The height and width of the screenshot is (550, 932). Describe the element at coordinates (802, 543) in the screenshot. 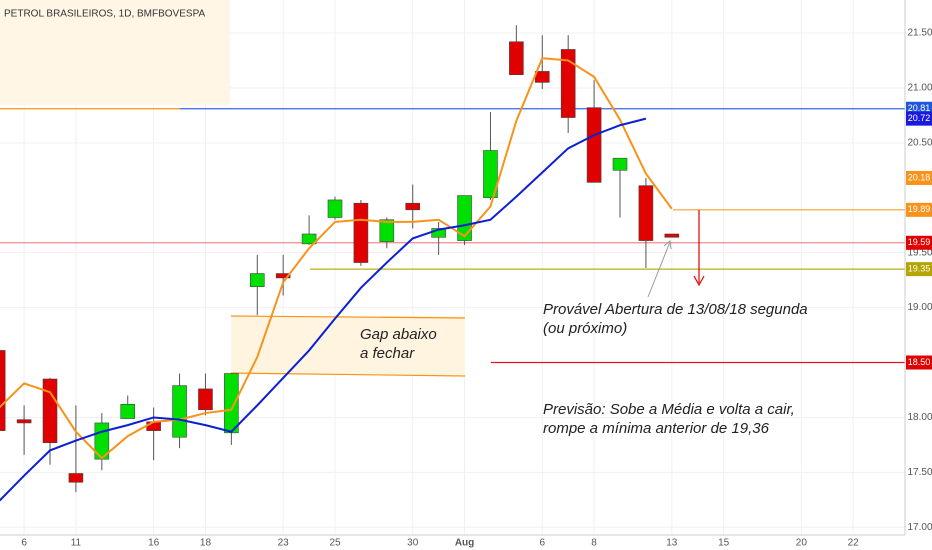

I see `x-tick-label: 20` at that location.